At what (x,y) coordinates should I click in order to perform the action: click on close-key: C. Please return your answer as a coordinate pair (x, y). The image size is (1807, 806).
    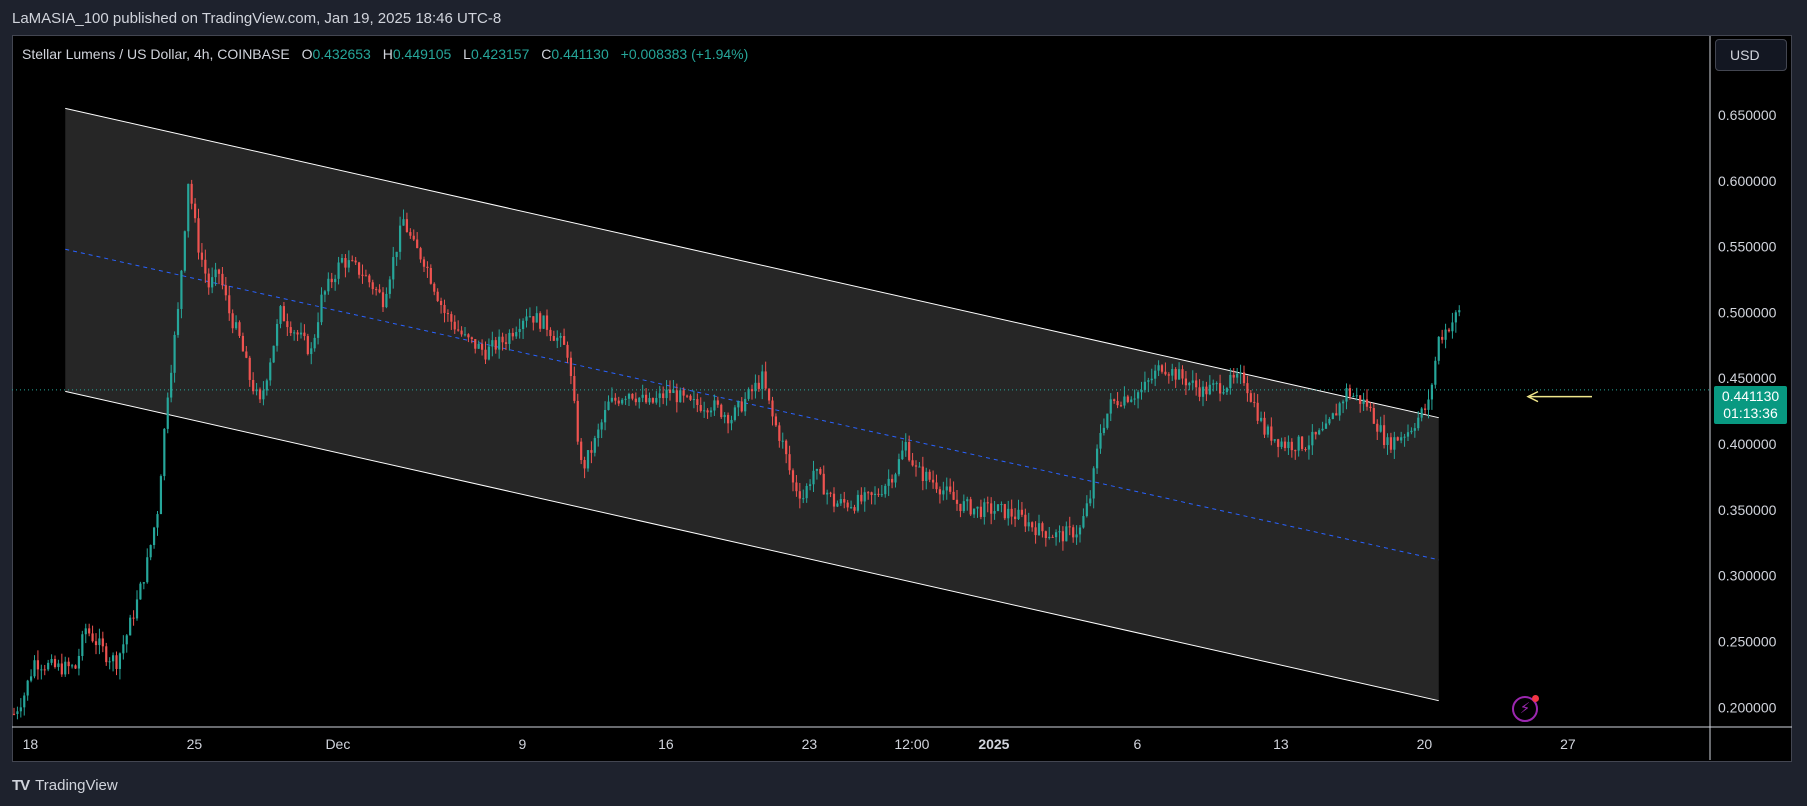
    Looking at the image, I should click on (546, 54).